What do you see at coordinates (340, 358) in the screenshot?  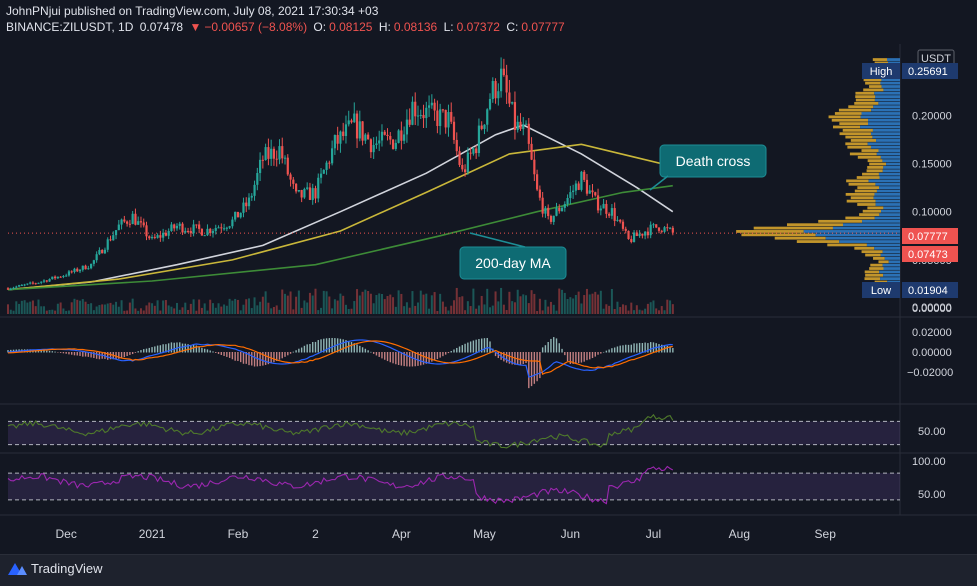 I see `macd-line` at bounding box center [340, 358].